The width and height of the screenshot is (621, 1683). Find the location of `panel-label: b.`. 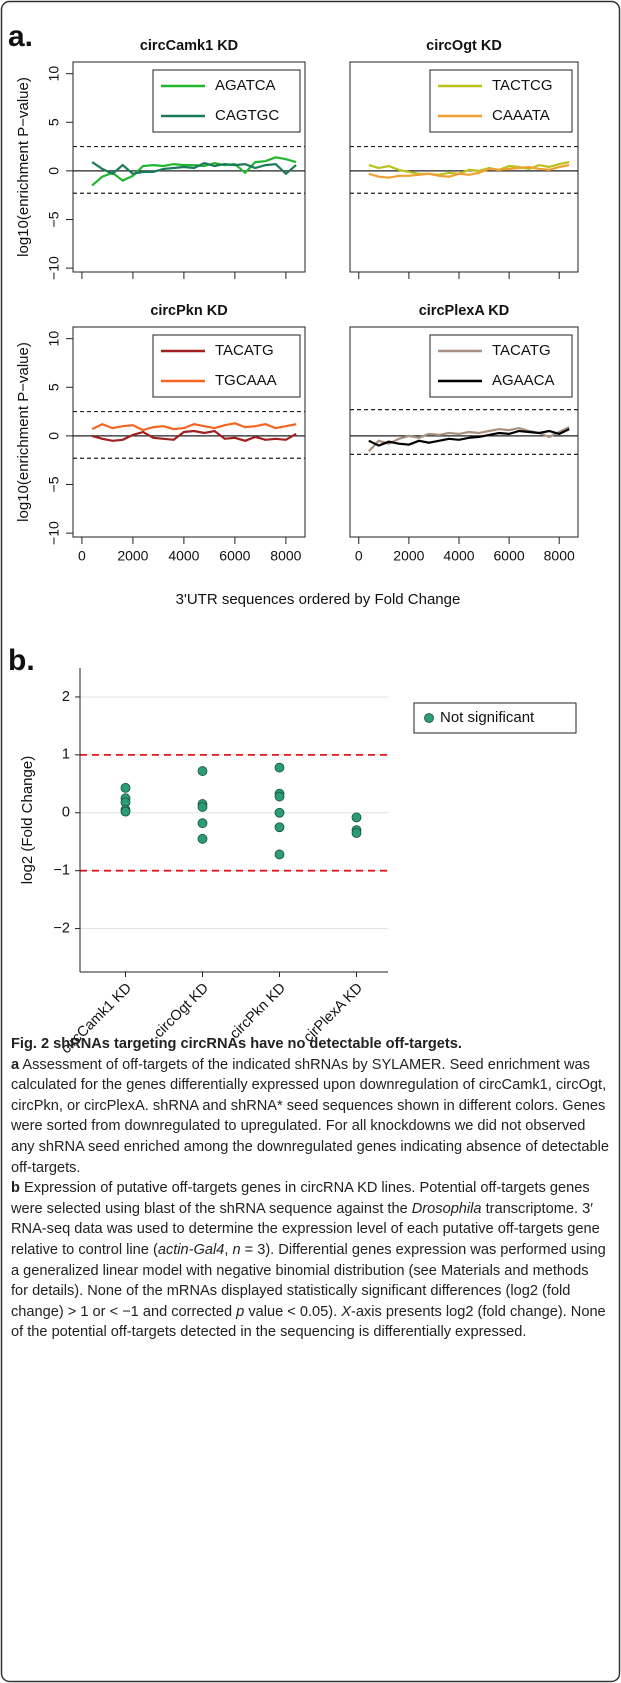

panel-label: b. is located at coordinates (21, 660).